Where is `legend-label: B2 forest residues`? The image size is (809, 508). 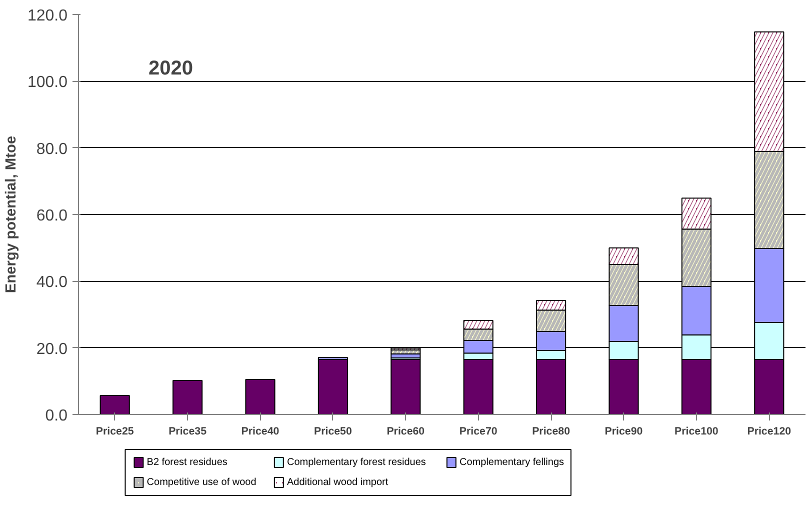 legend-label: B2 forest residues is located at coordinates (187, 462).